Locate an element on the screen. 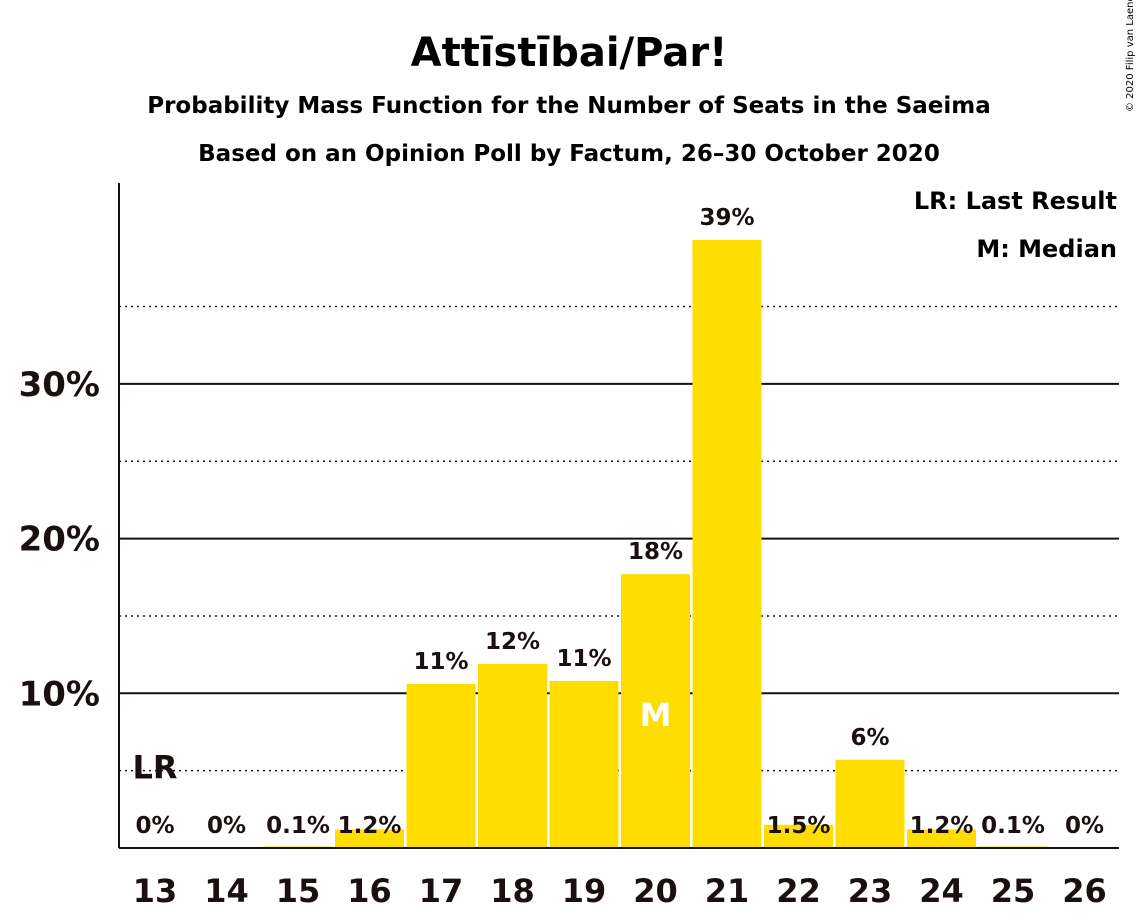 This screenshot has height=924, width=1139. copyright-note: © 2020 Filip van Laenen is located at coordinates (1130, 56).